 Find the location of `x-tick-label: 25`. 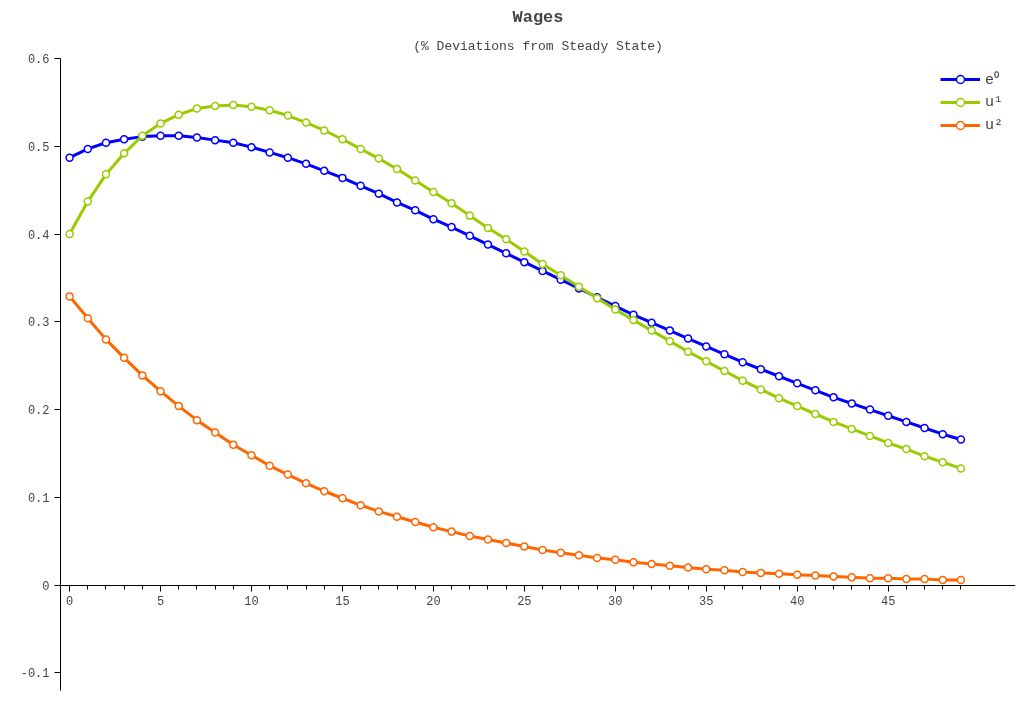

x-tick-label: 25 is located at coordinates (524, 602).